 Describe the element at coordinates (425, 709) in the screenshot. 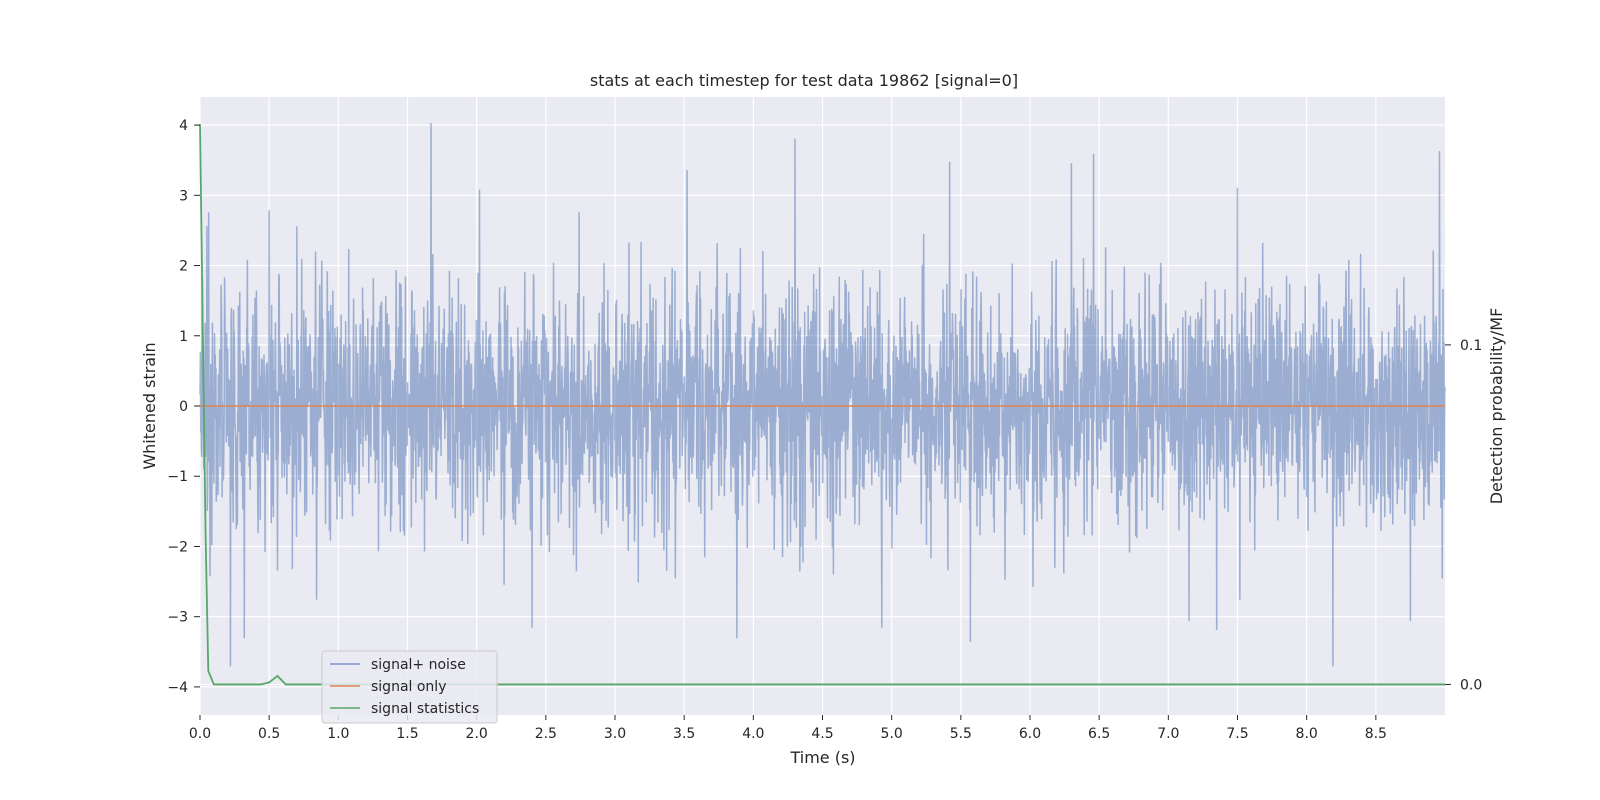

I see `legend-label-signal-statistics: signal statistics` at that location.